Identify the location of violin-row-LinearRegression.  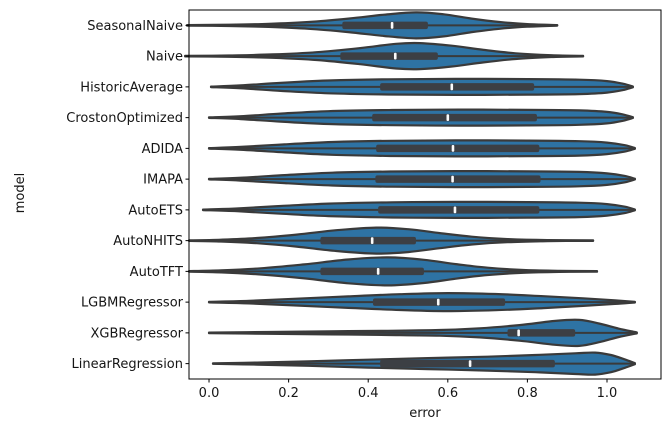
(423, 363).